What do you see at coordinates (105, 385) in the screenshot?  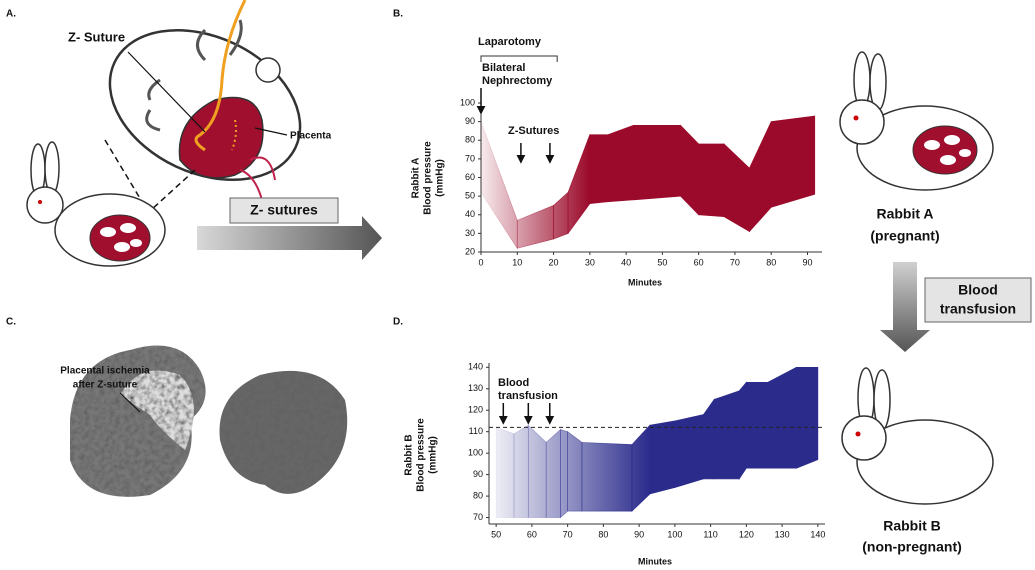 I see `label: after Z-suture` at bounding box center [105, 385].